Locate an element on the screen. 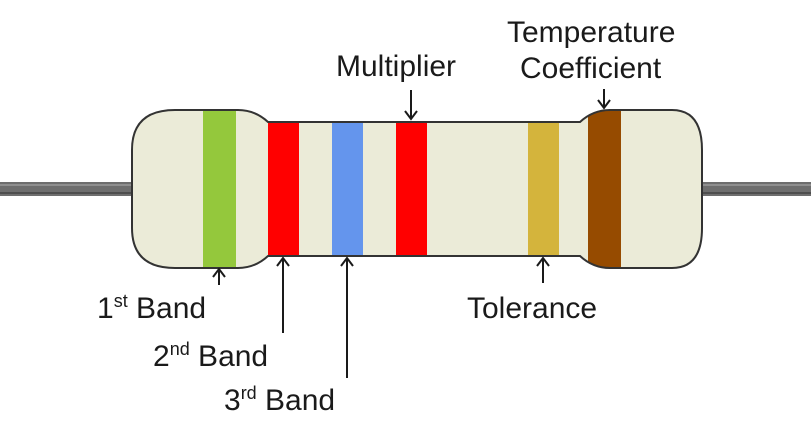  label-tolerance: Tolerance is located at coordinates (532, 308).